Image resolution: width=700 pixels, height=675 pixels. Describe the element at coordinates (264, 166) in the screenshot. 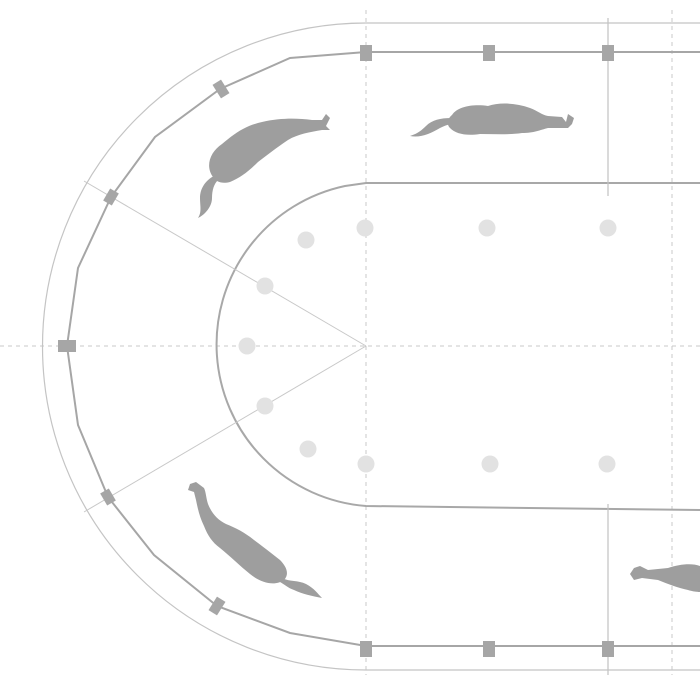

I see `horse-top-left-curve-icon` at that location.